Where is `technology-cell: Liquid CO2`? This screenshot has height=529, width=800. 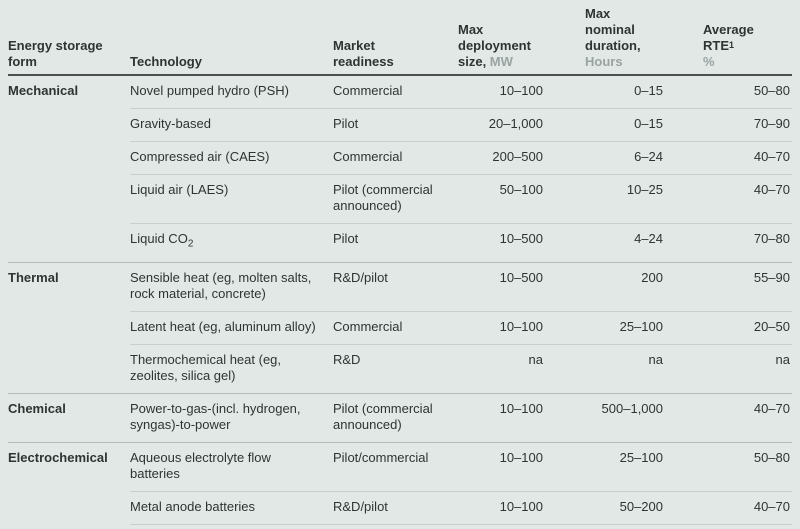
technology-cell: Liquid CO2 is located at coordinates (231, 242).